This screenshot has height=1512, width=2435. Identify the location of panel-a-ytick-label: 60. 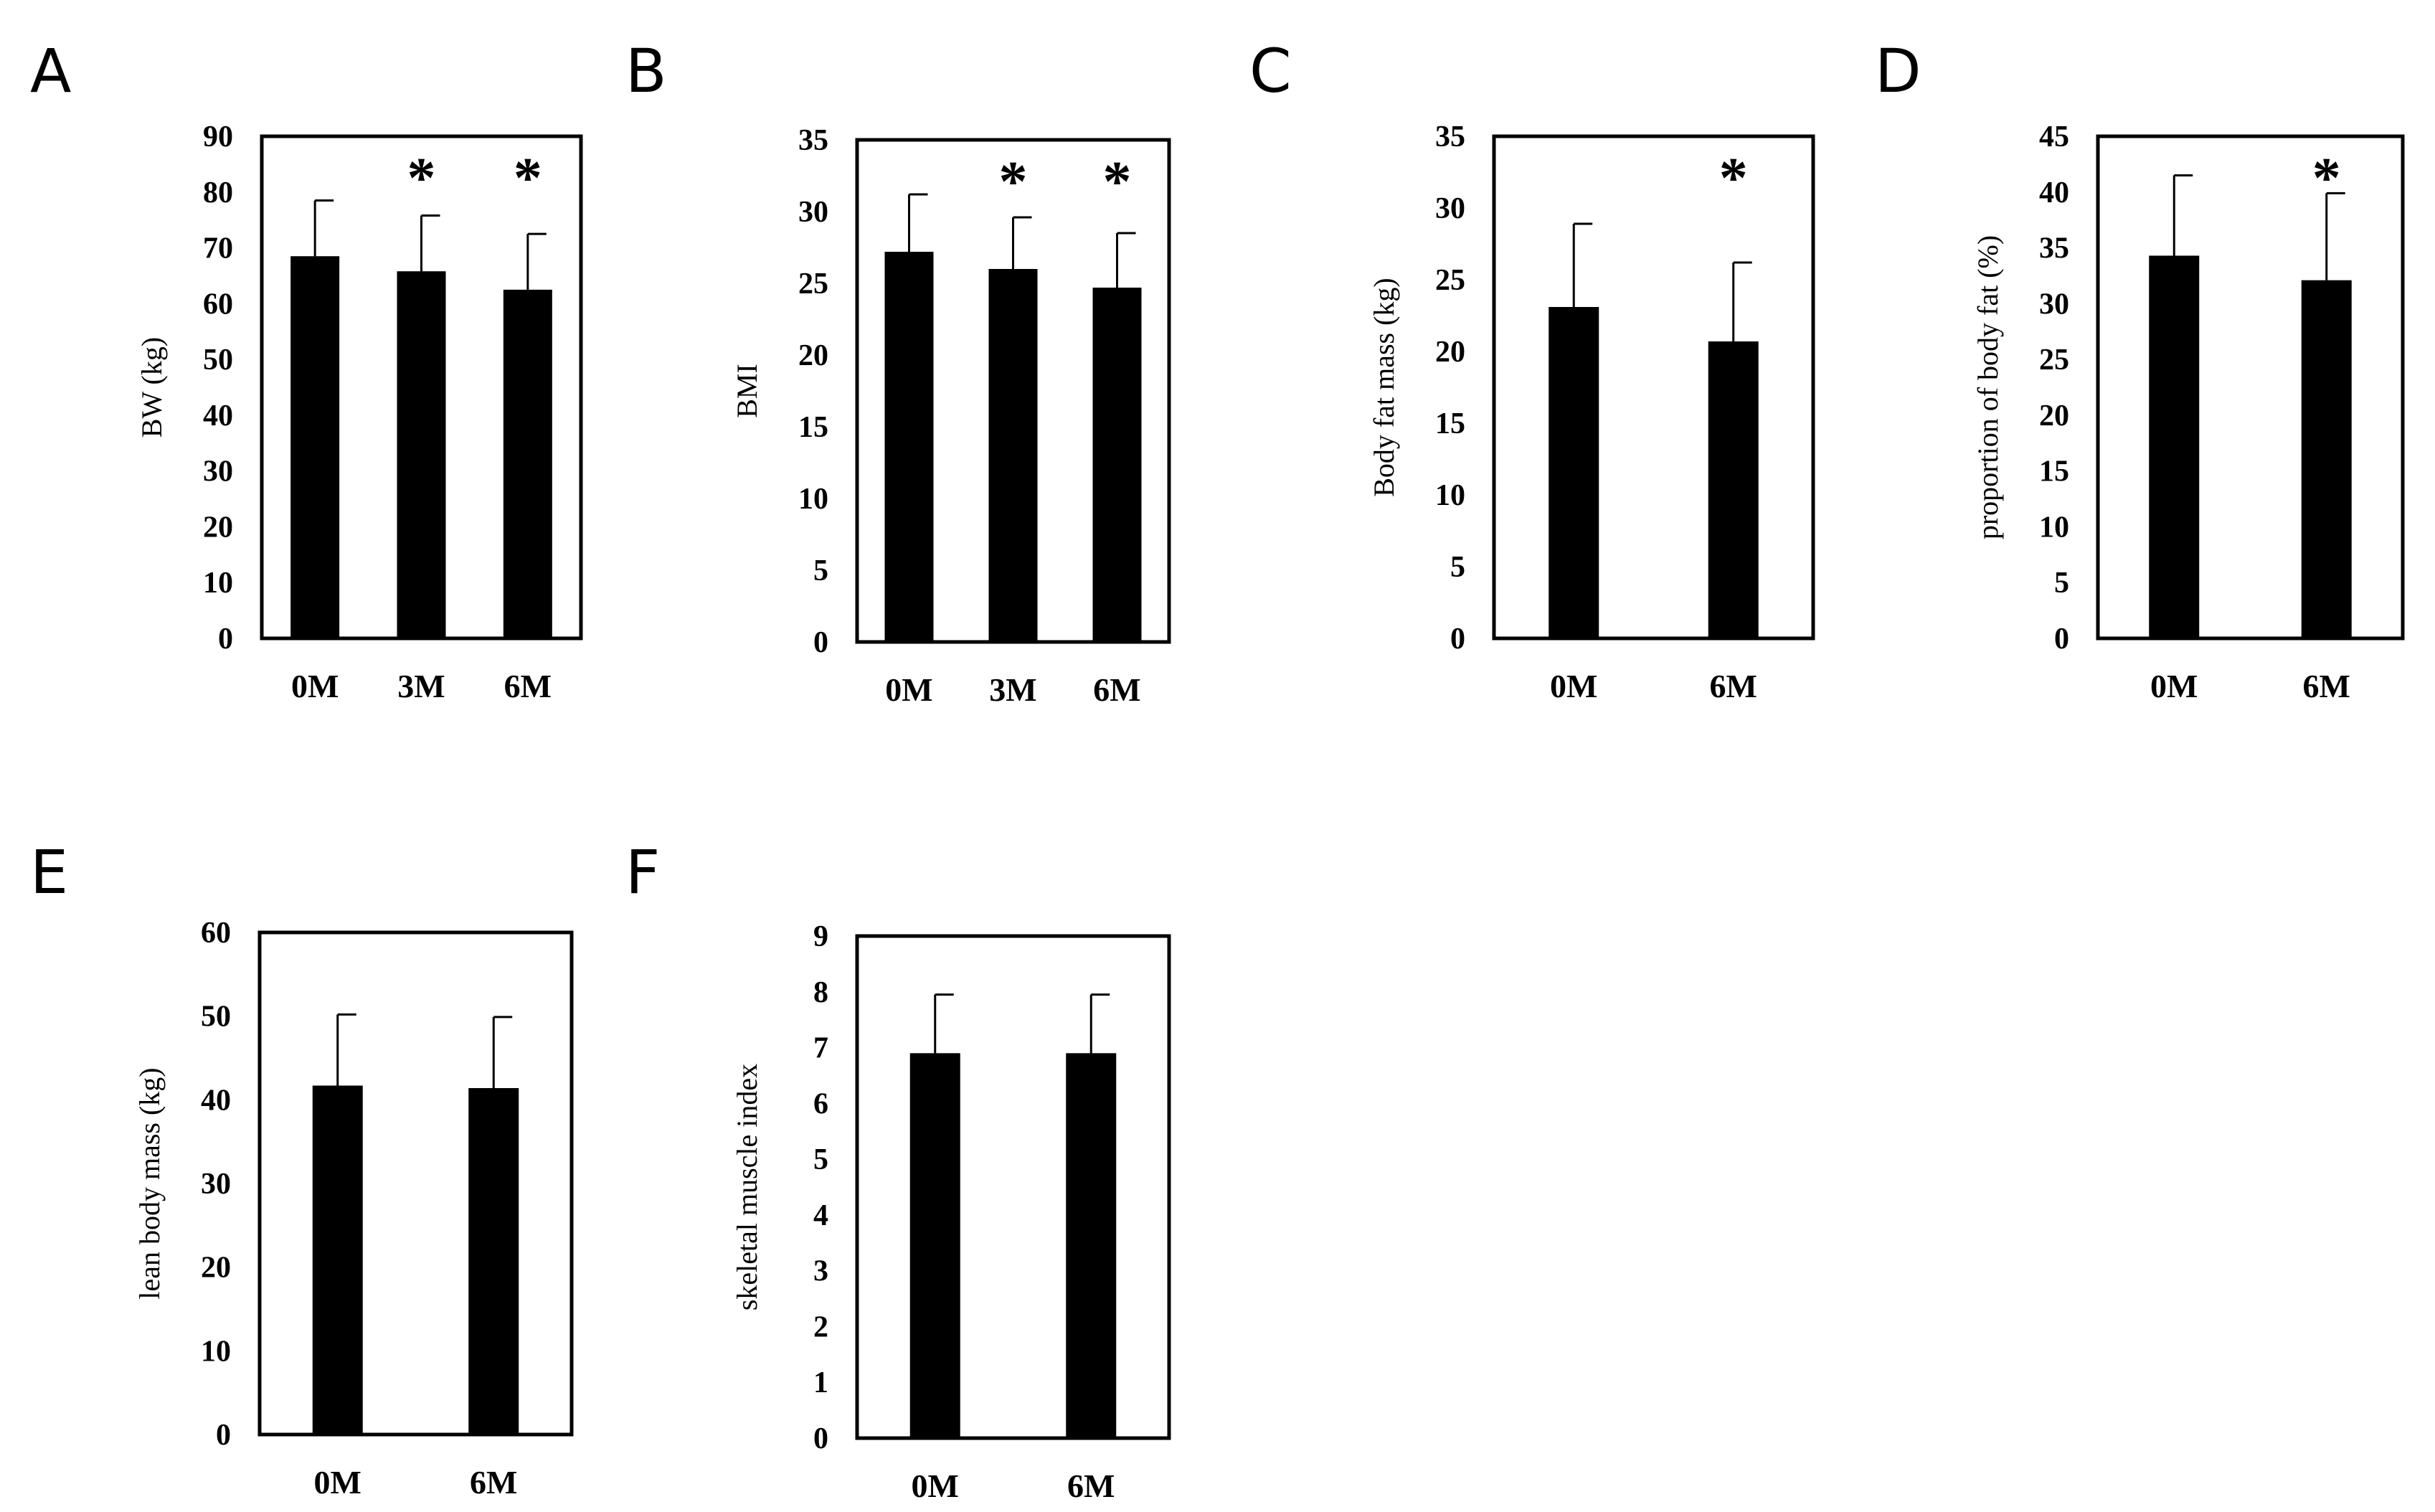
(218, 304).